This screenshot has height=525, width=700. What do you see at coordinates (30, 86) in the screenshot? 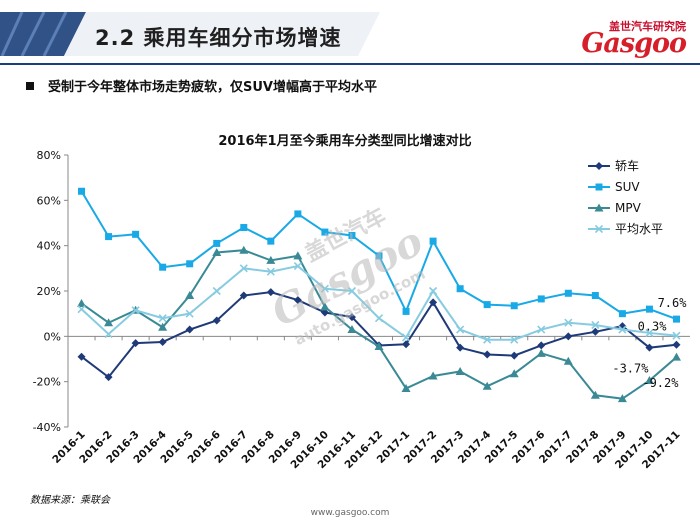
I see `bullet-square-icon` at bounding box center [30, 86].